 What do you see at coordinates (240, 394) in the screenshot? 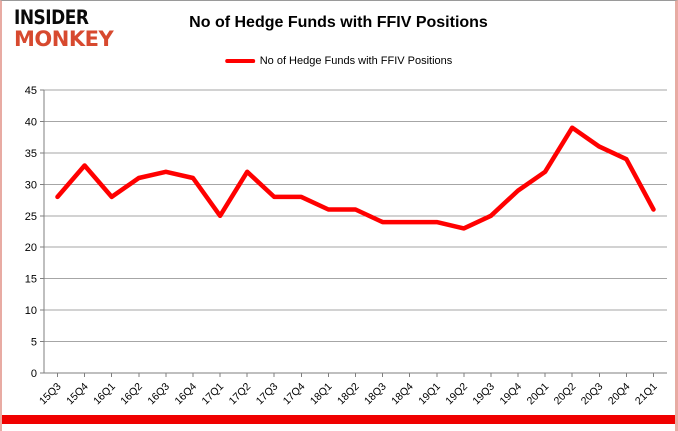
I see `x-tick-label: 17Q2` at bounding box center [240, 394].